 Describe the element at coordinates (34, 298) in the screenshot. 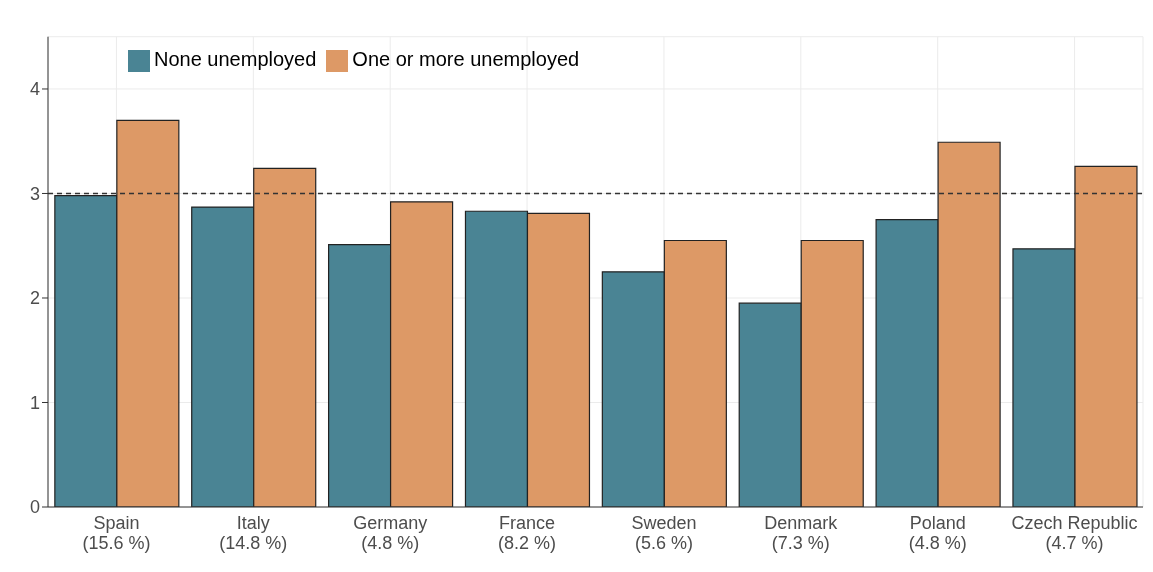

I see `y-tick-label: 2` at that location.